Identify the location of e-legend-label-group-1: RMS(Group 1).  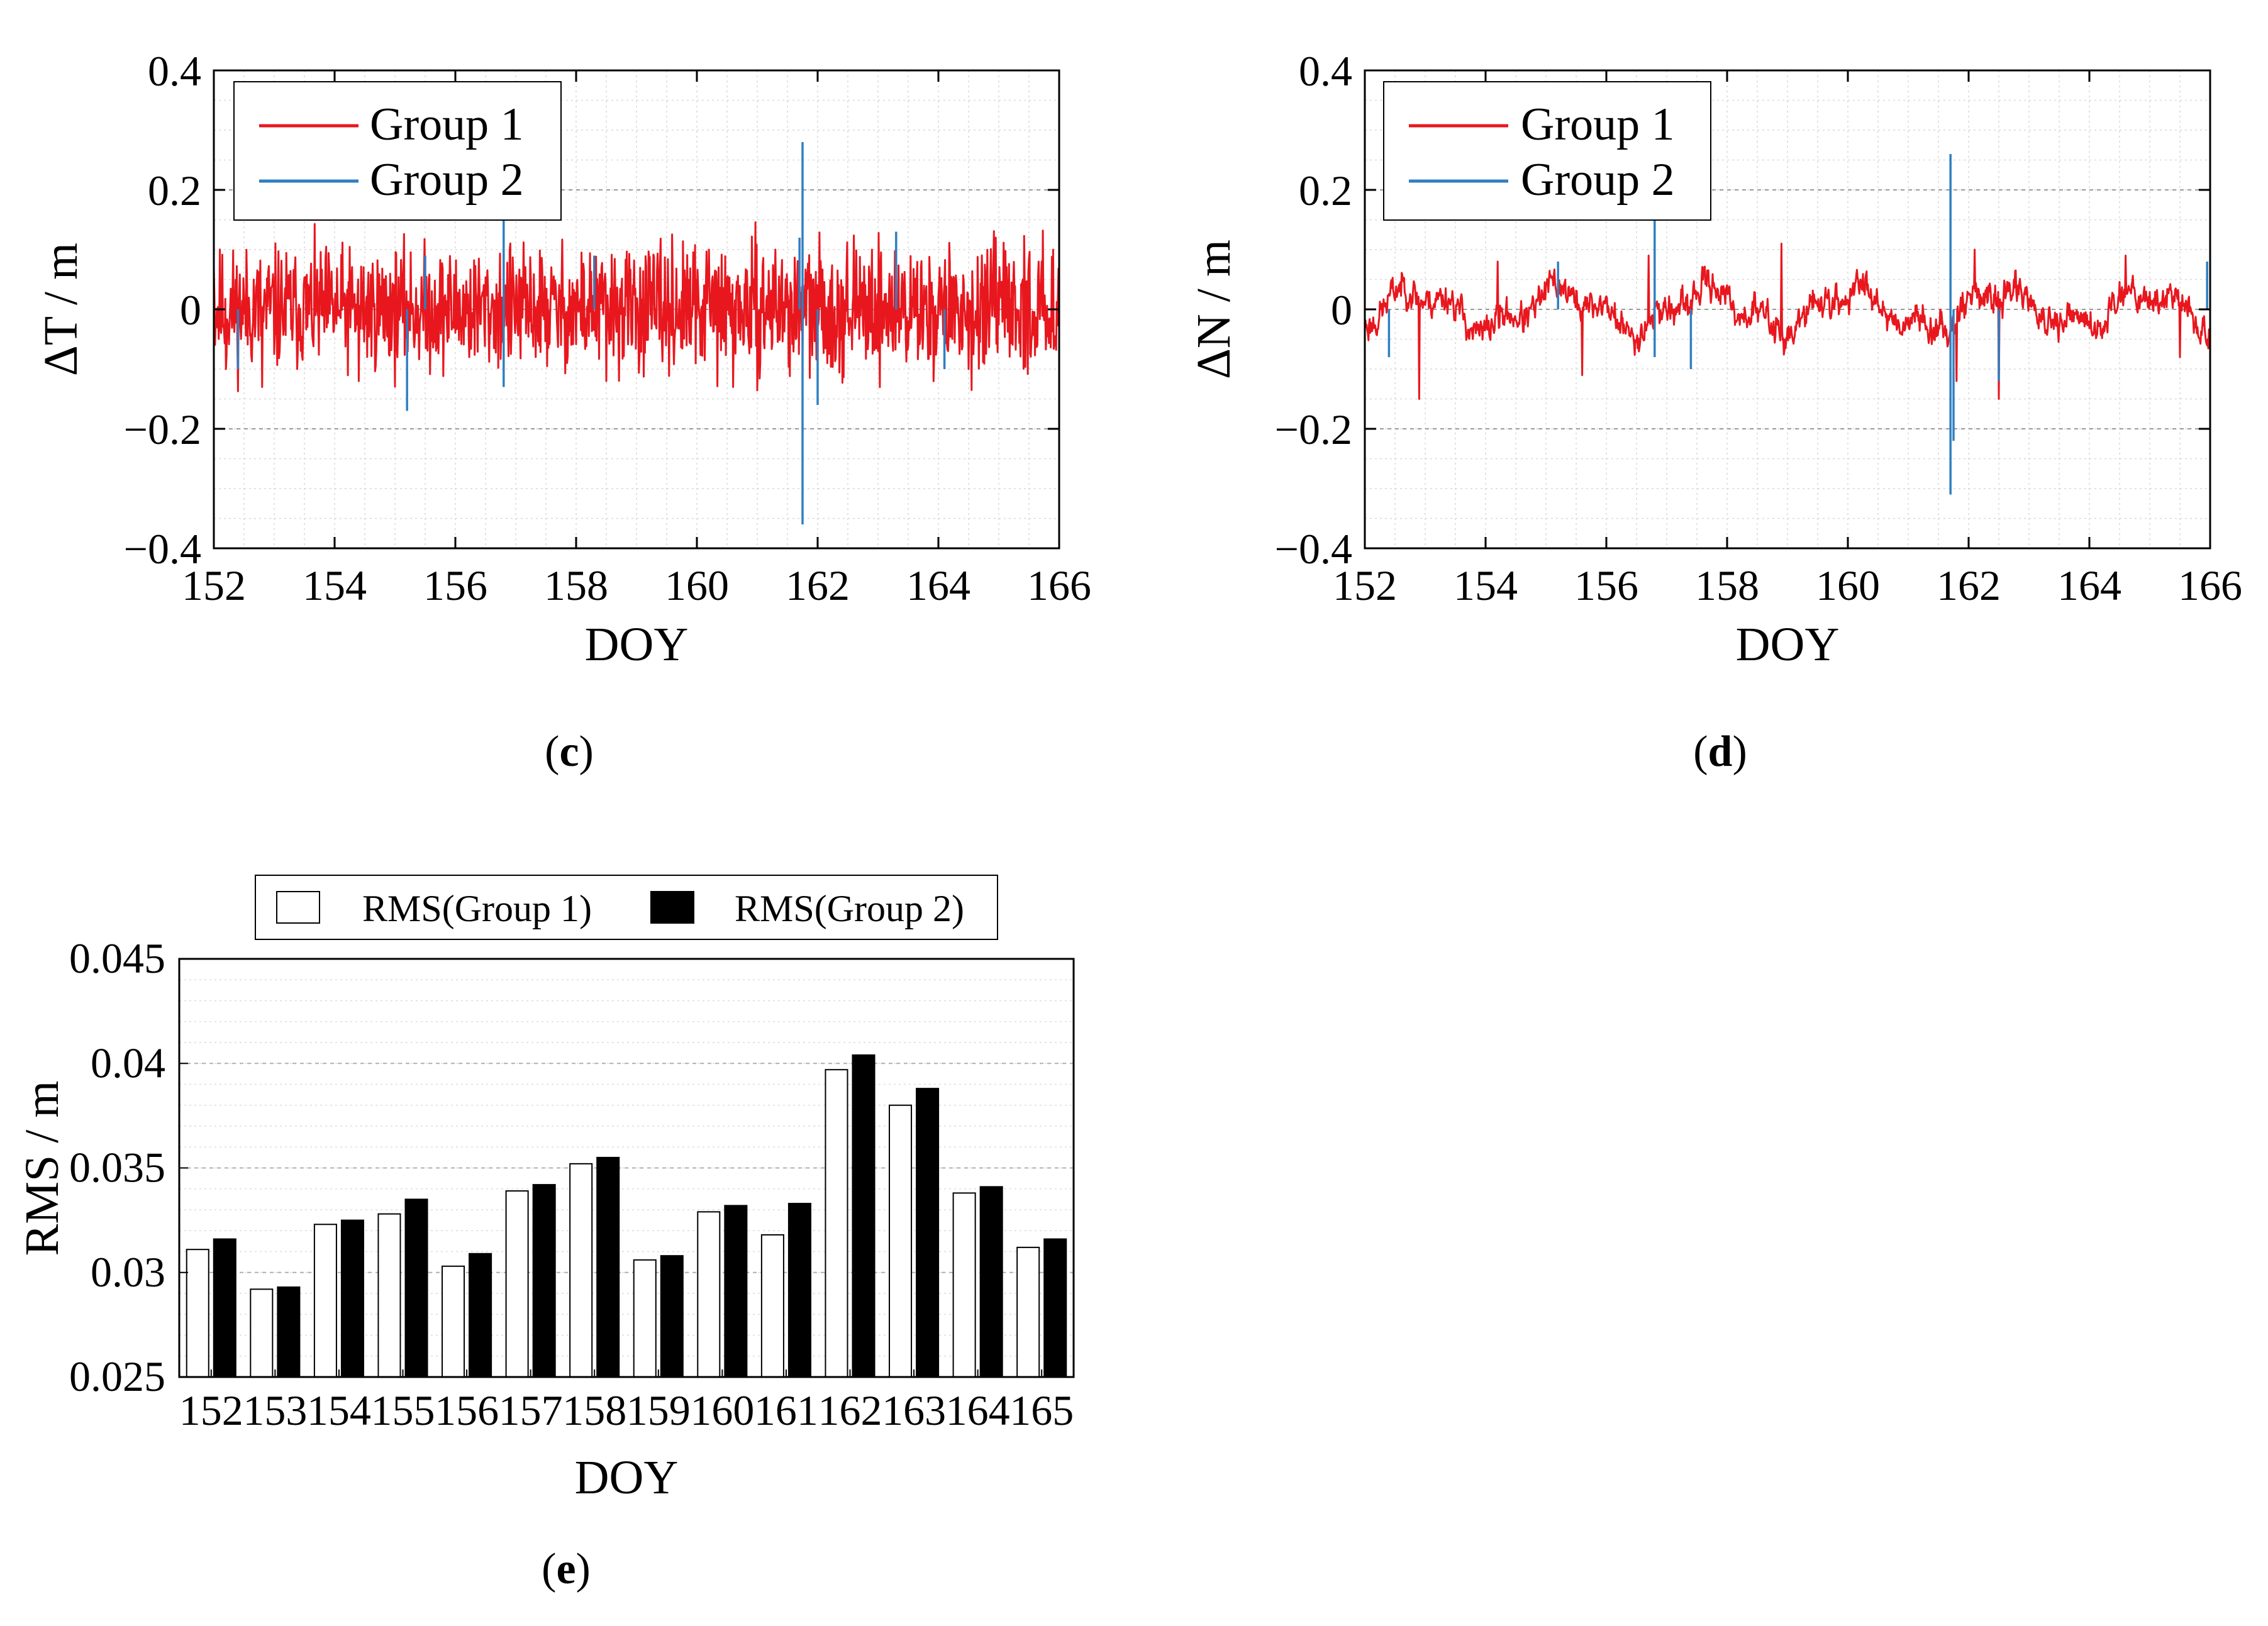
(477, 908).